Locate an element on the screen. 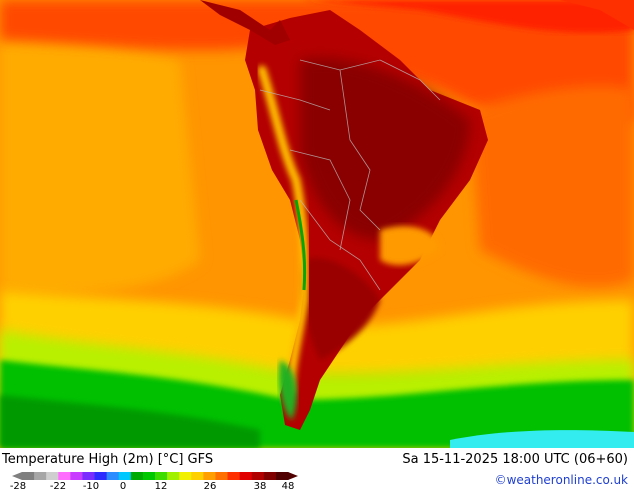 The image size is (634, 490). country-borders is located at coordinates (350, 175).